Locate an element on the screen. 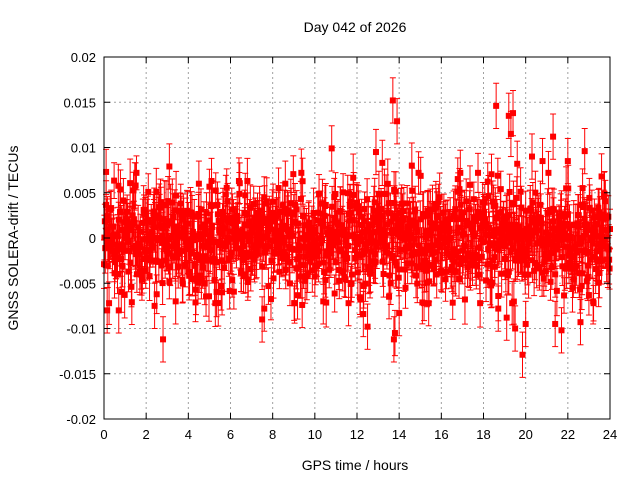  x-tick-label: 4 is located at coordinates (188, 434).